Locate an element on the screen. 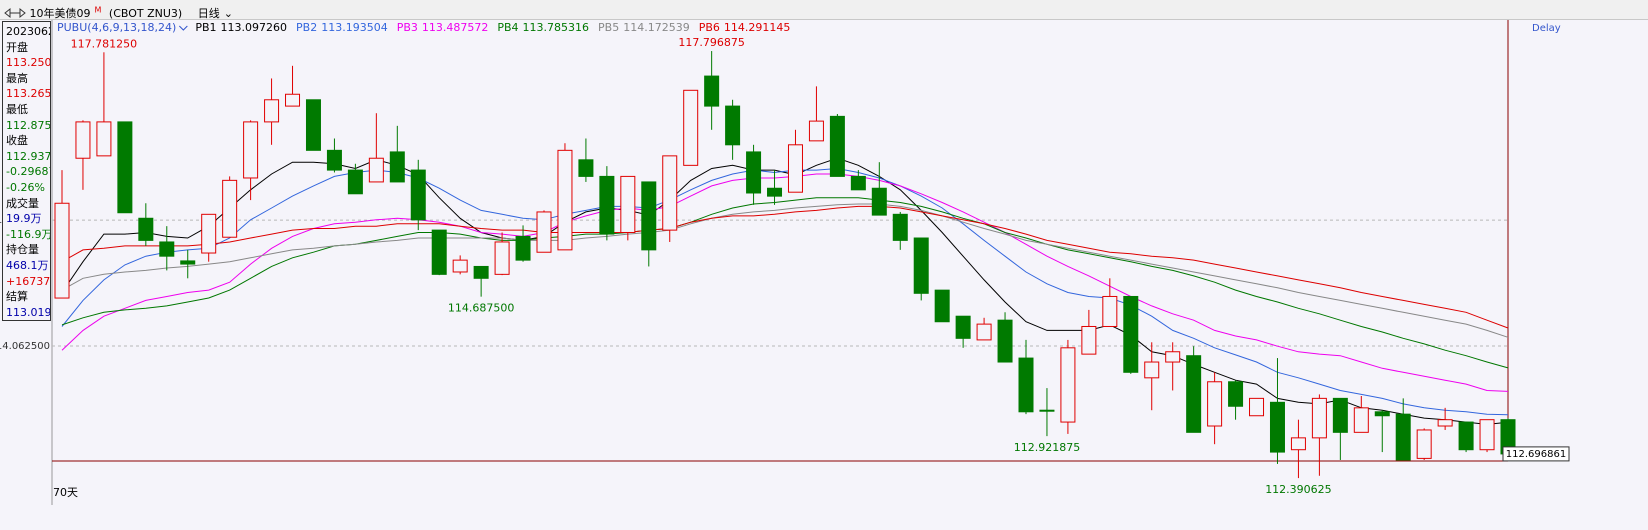 The width and height of the screenshot is (1648, 530). title: 10年美债09 is located at coordinates (60, 13).